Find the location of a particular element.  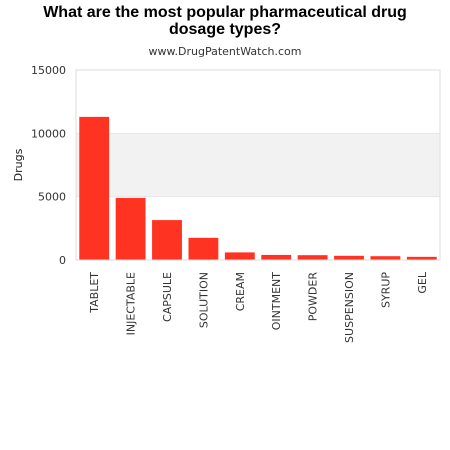

y-tick-label: 0 is located at coordinates (62, 260).